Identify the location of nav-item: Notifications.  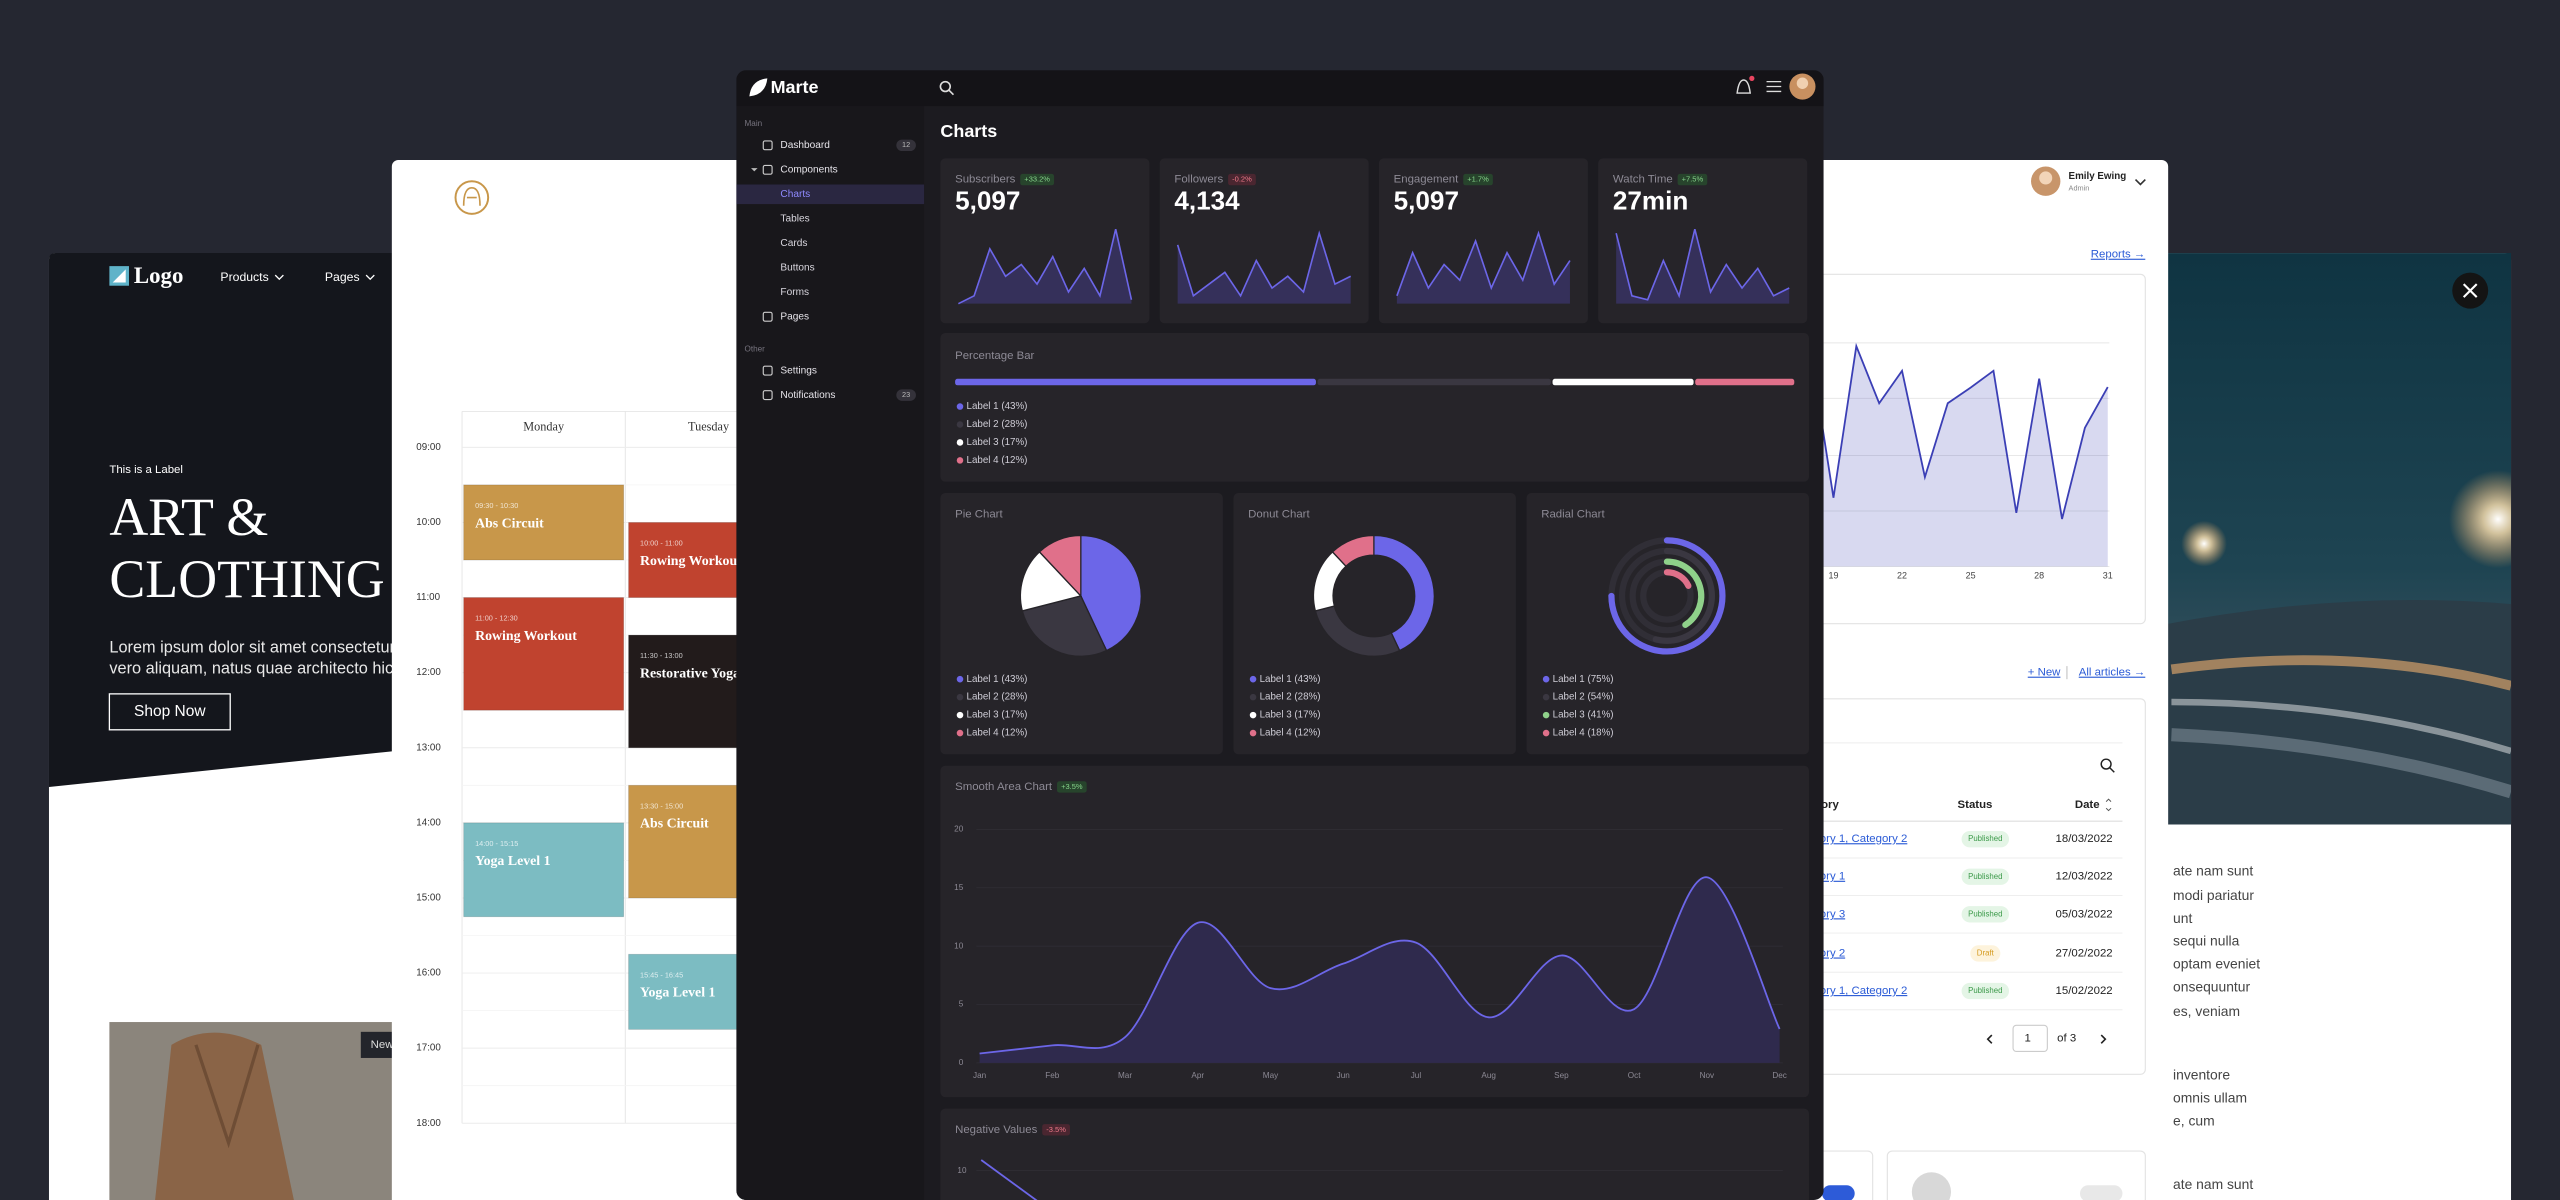
(807, 395).